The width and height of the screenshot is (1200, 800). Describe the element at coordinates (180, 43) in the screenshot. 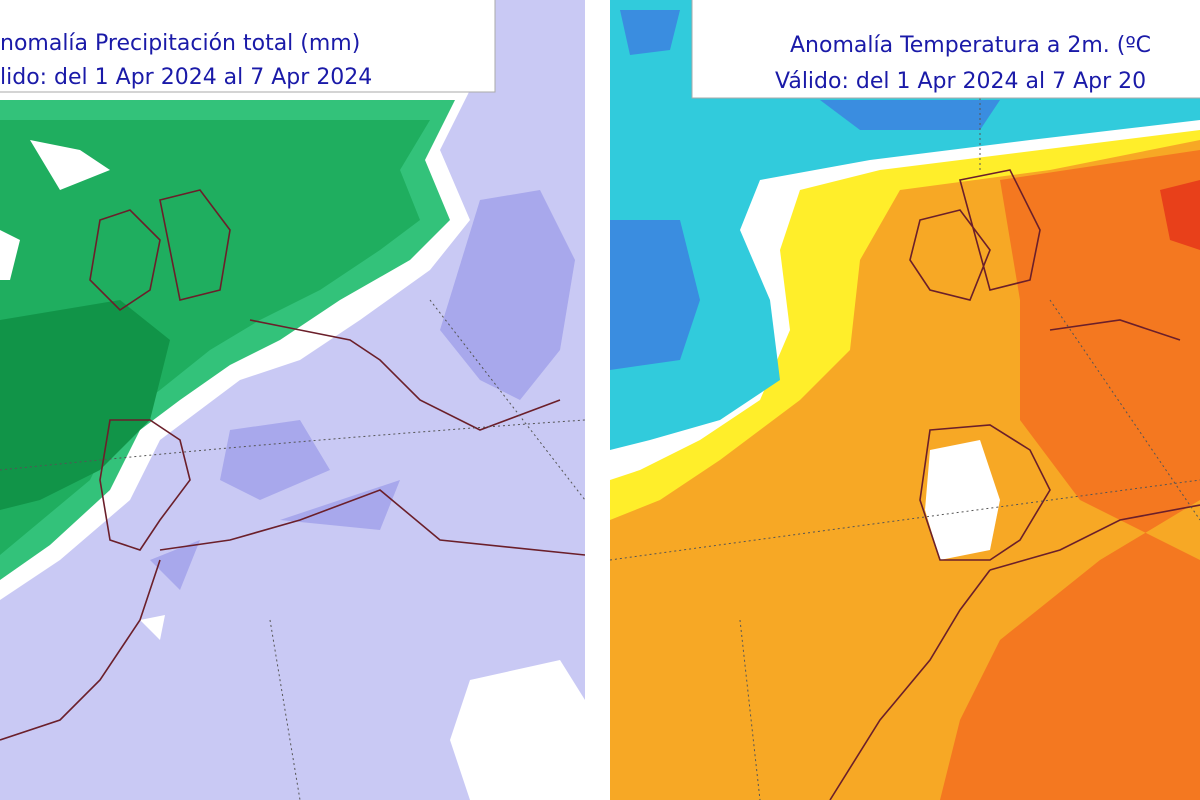

I see `map-title: nomalía Precipitación total (mm)` at that location.